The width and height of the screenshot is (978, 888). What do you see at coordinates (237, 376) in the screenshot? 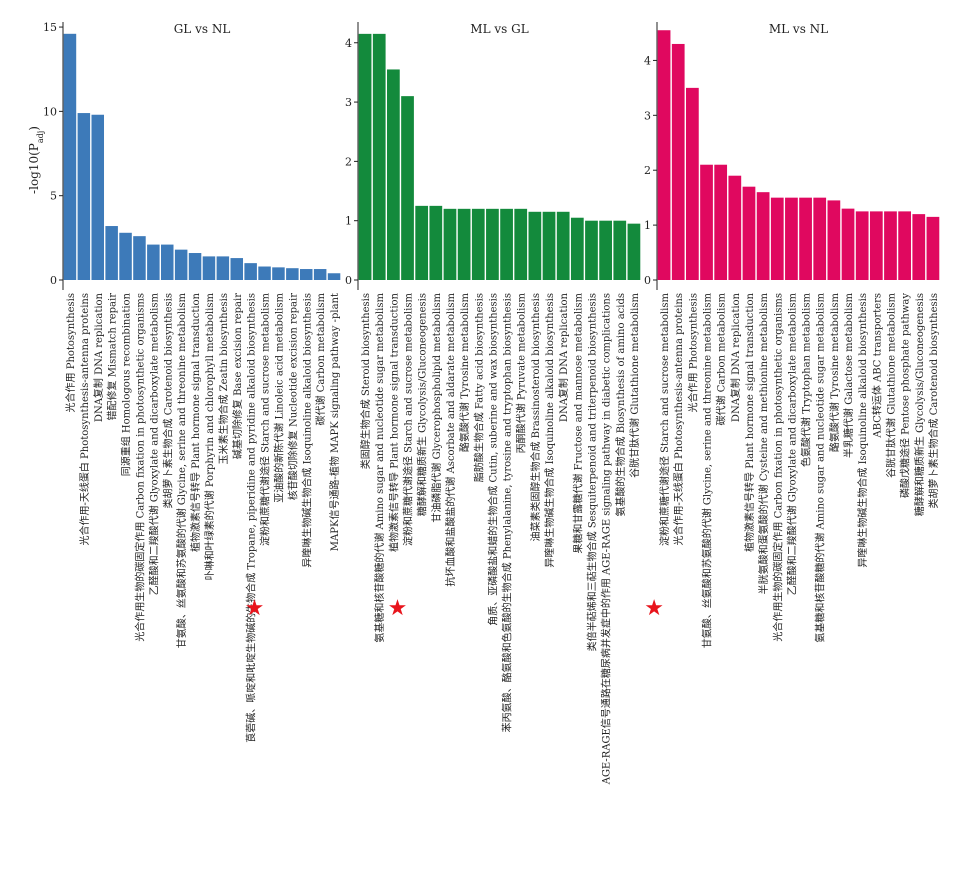
I see `category-label: 碱基切除修复 Base excision repair` at bounding box center [237, 376].